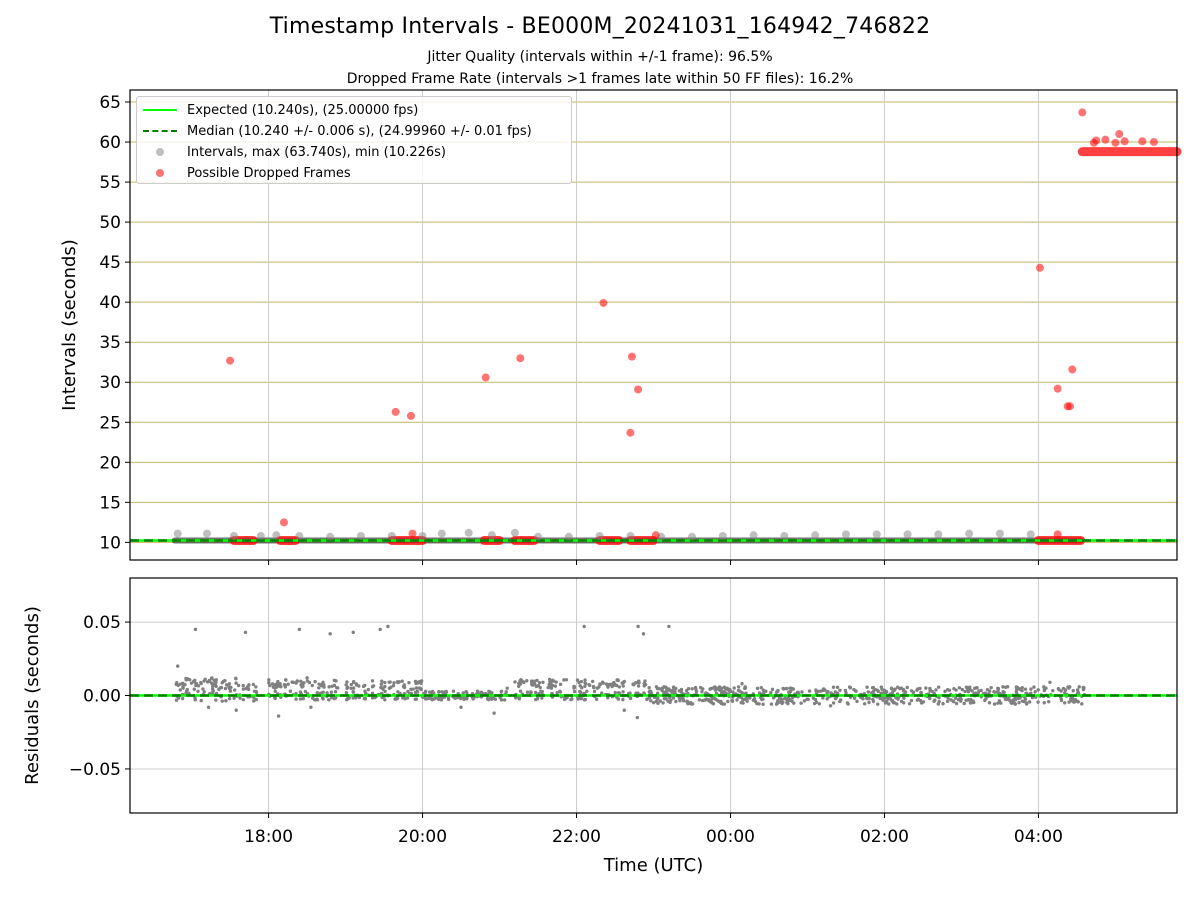 Image resolution: width=1200 pixels, height=900 pixels. Describe the element at coordinates (160, 110) in the screenshot. I see `legend-expected-swatch` at that location.